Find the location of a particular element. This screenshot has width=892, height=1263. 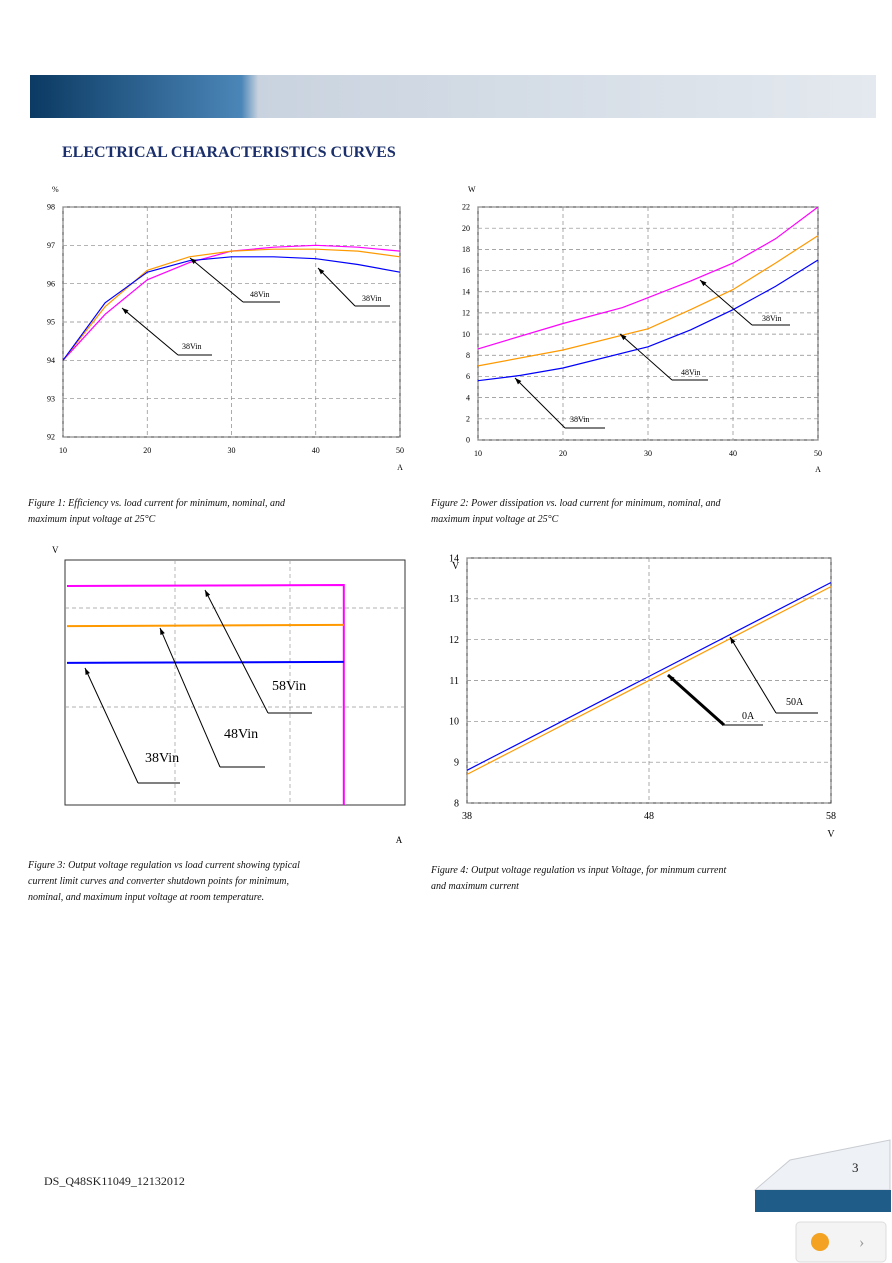

y-axis-label: W is located at coordinates (472, 189).